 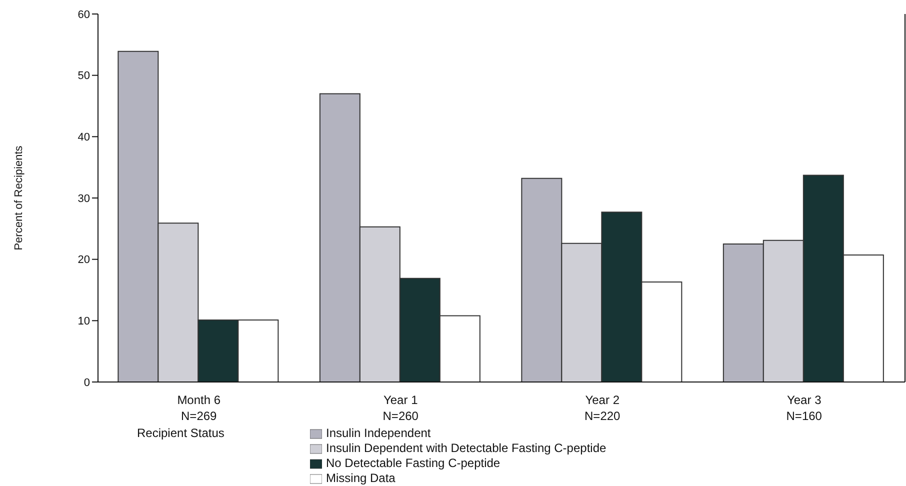 I want to click on y-tick-label: 10, so click(x=84, y=322).